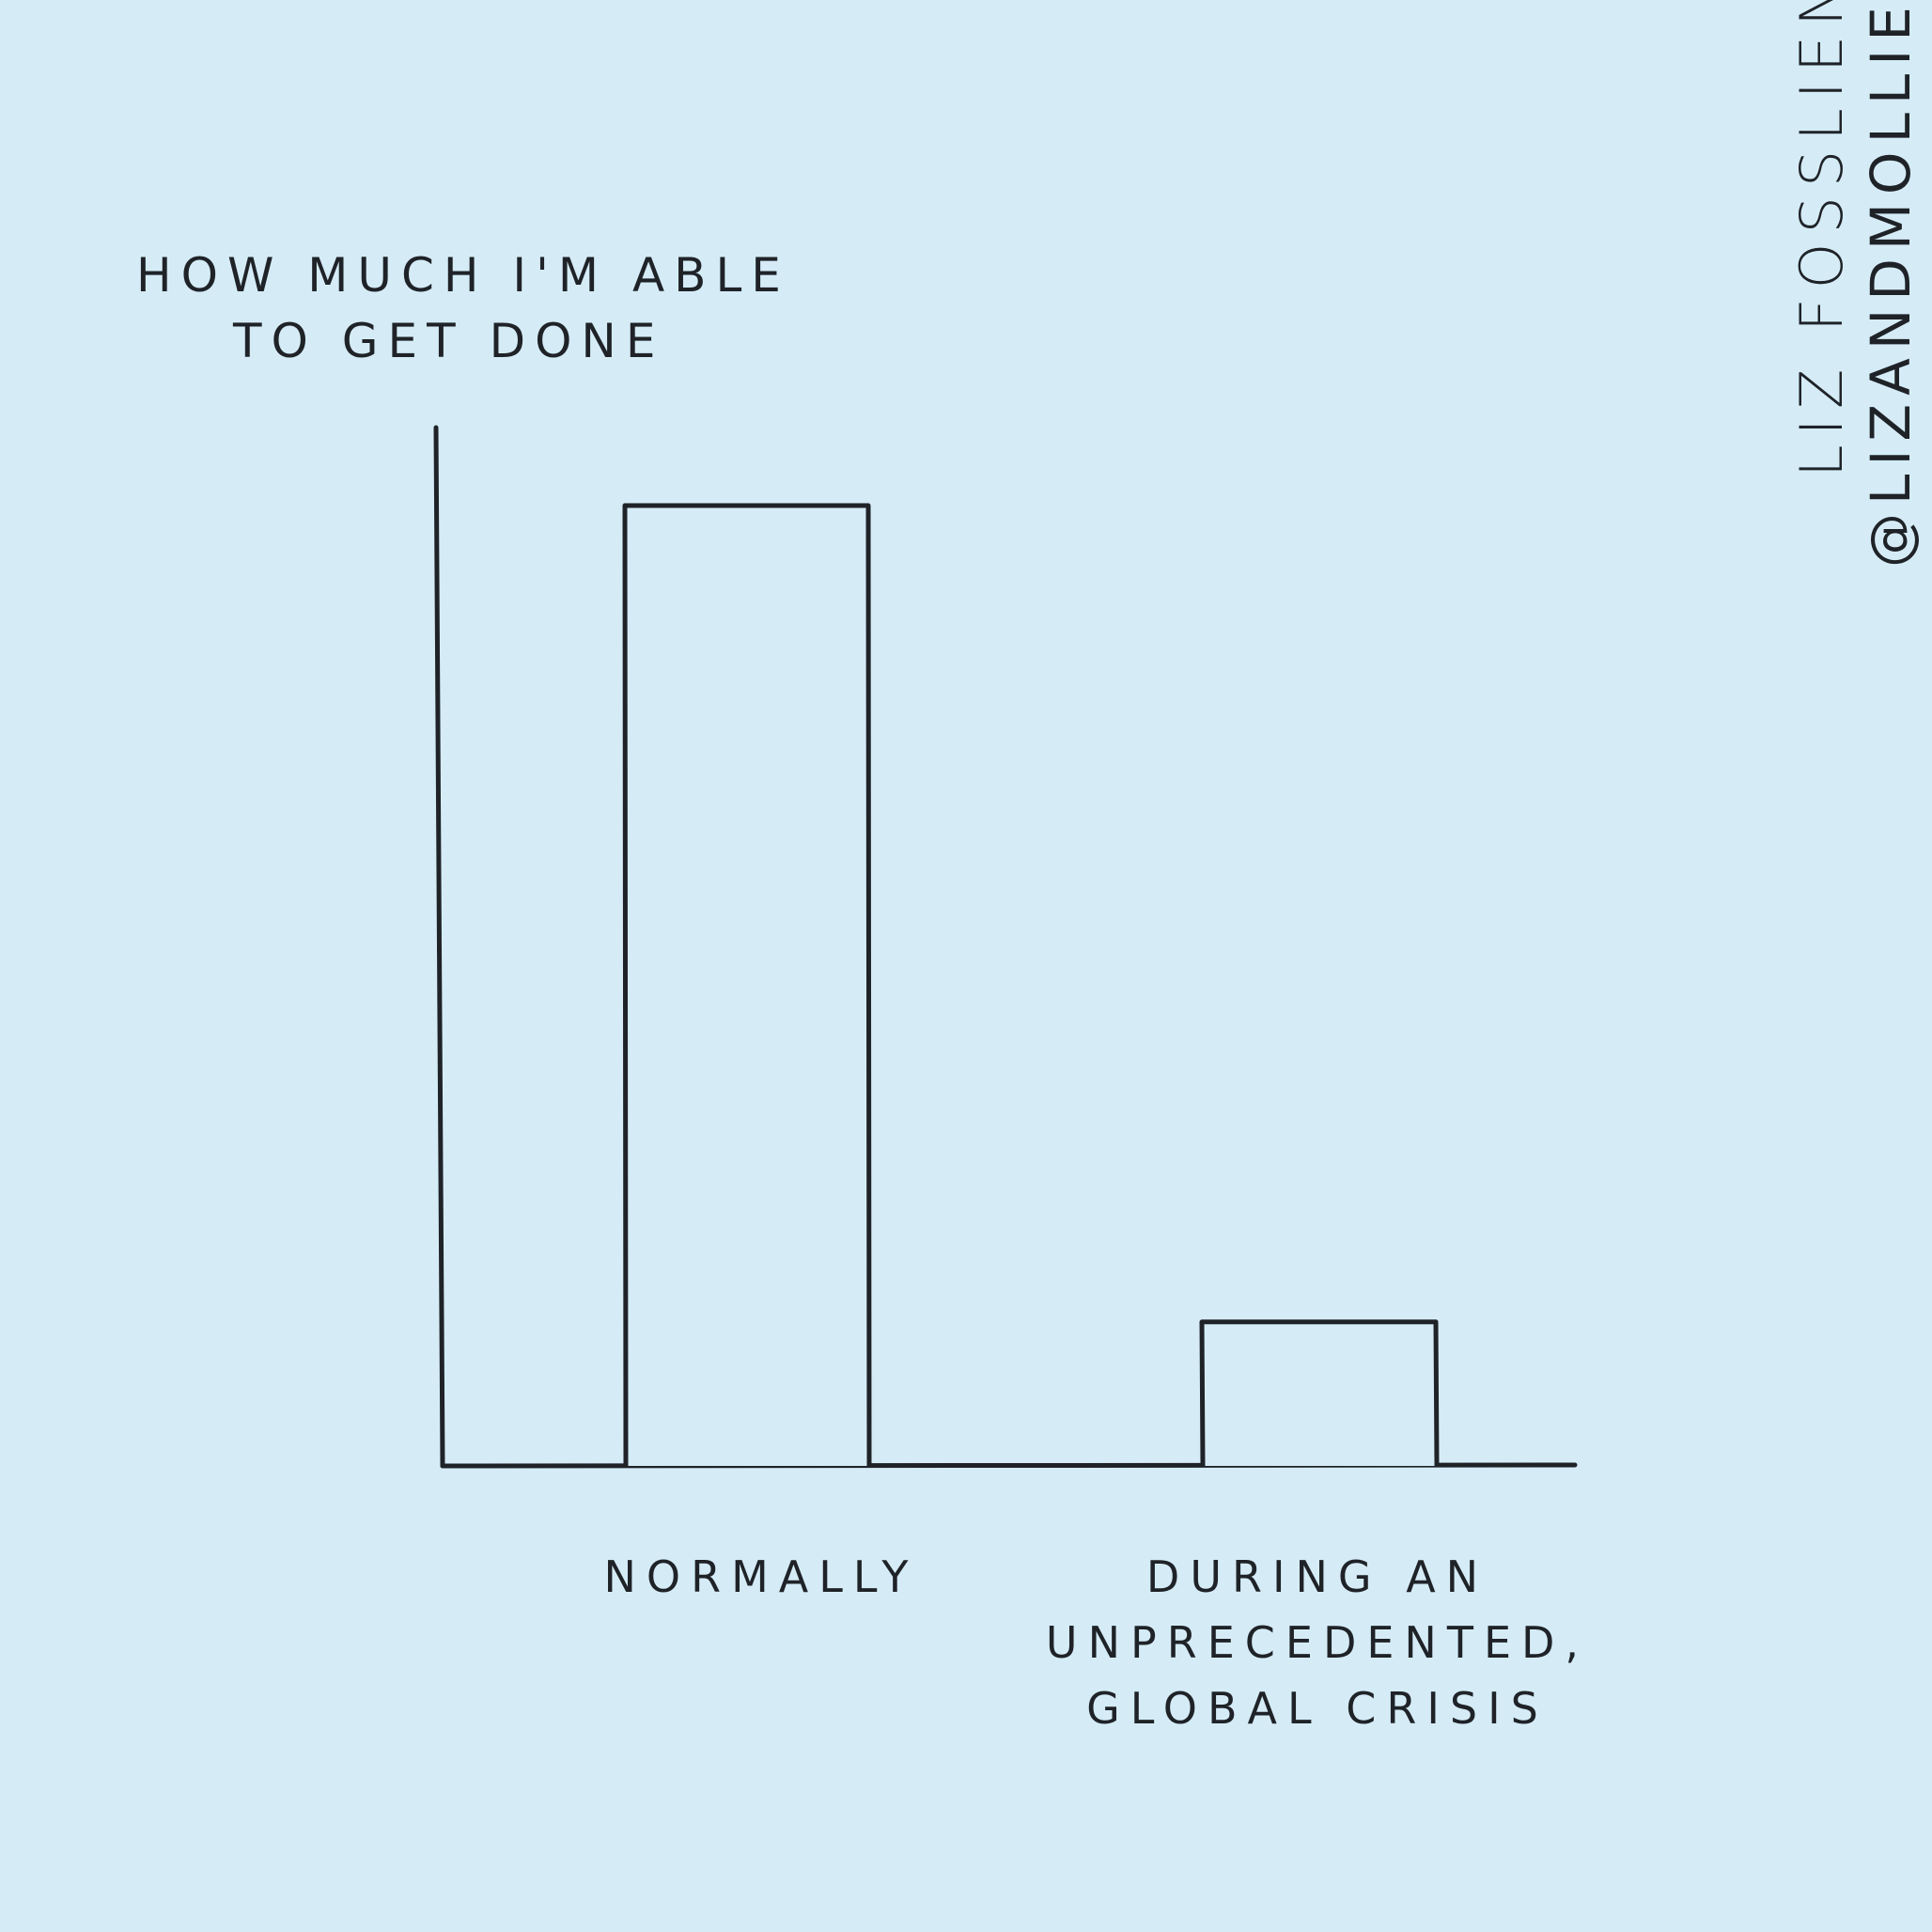 The image size is (1932, 1932). Describe the element at coordinates (1891, 284) in the screenshot. I see `credit-handle: @LIZANDMOLLIE` at that location.